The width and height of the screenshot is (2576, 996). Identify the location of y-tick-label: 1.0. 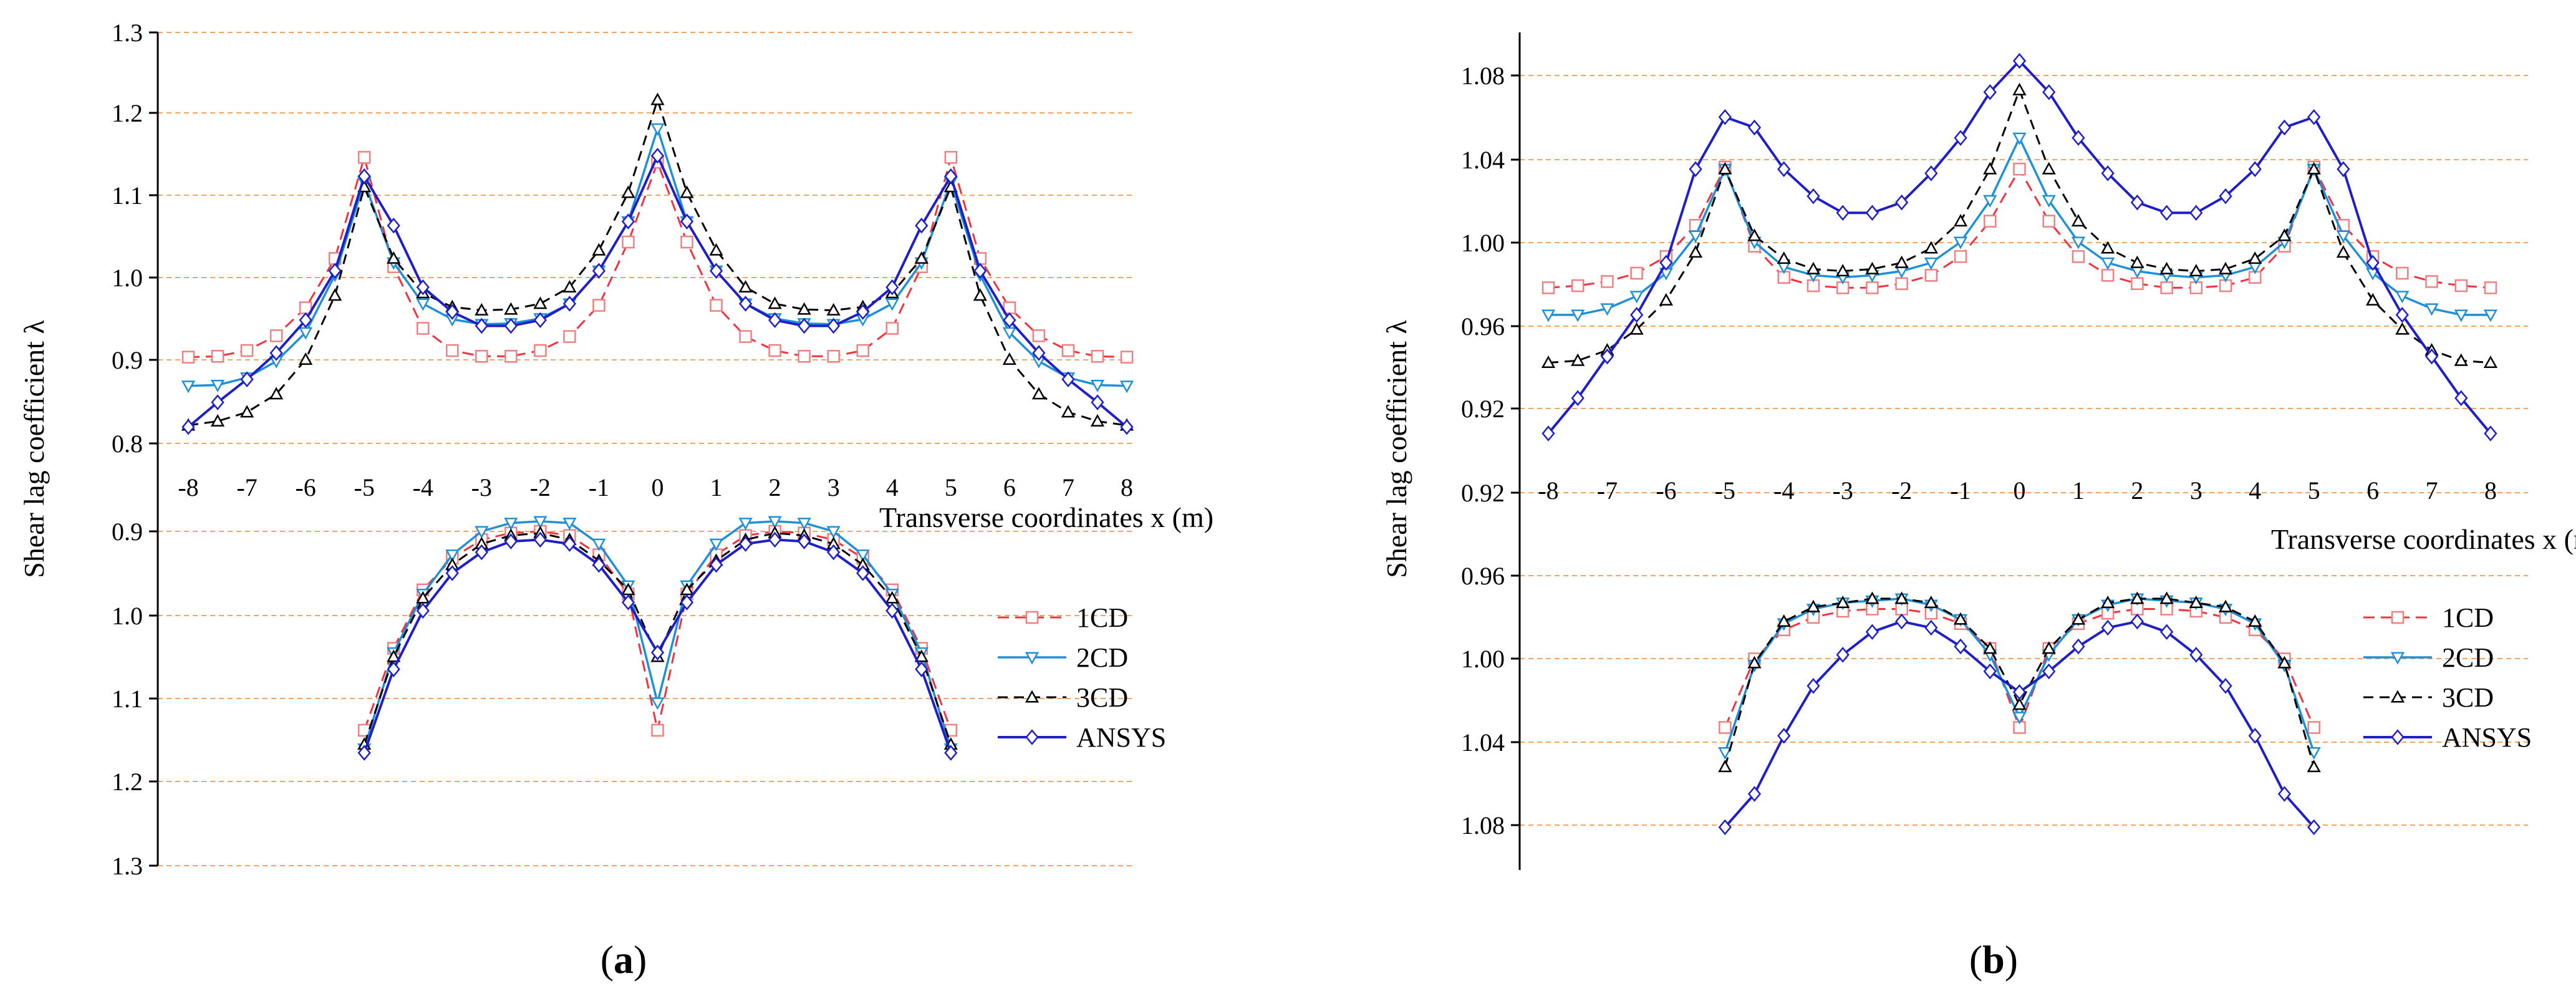
(127, 278).